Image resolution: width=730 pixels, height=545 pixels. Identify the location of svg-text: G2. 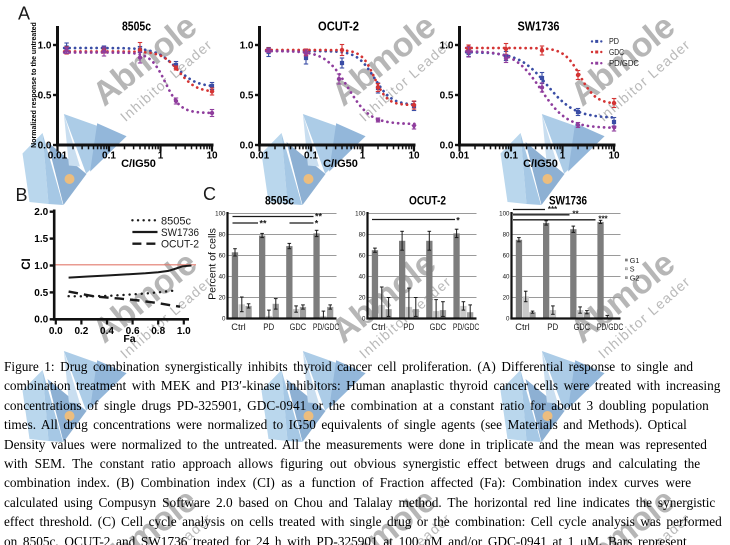
(635, 277).